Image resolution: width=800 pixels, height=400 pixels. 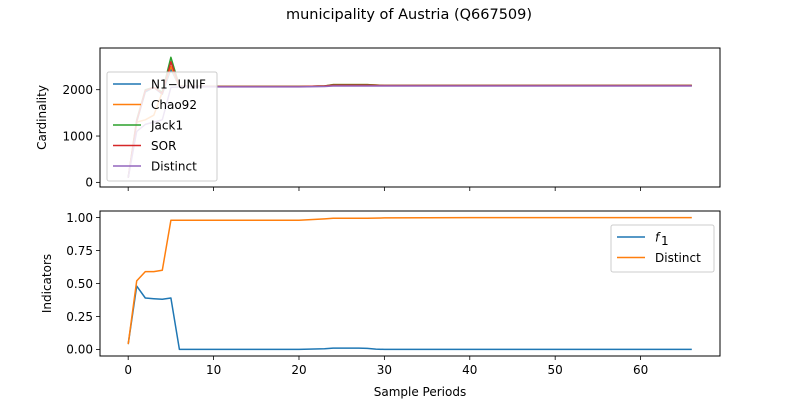 I want to click on x-tick-label: 40, so click(x=469, y=370).